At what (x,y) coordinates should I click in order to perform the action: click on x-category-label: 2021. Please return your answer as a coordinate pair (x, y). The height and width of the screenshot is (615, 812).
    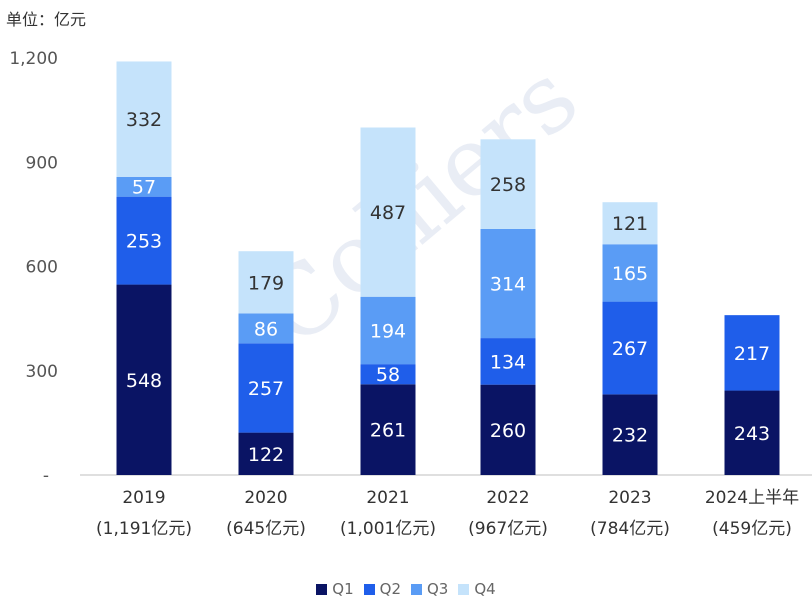
    Looking at the image, I should click on (387, 498).